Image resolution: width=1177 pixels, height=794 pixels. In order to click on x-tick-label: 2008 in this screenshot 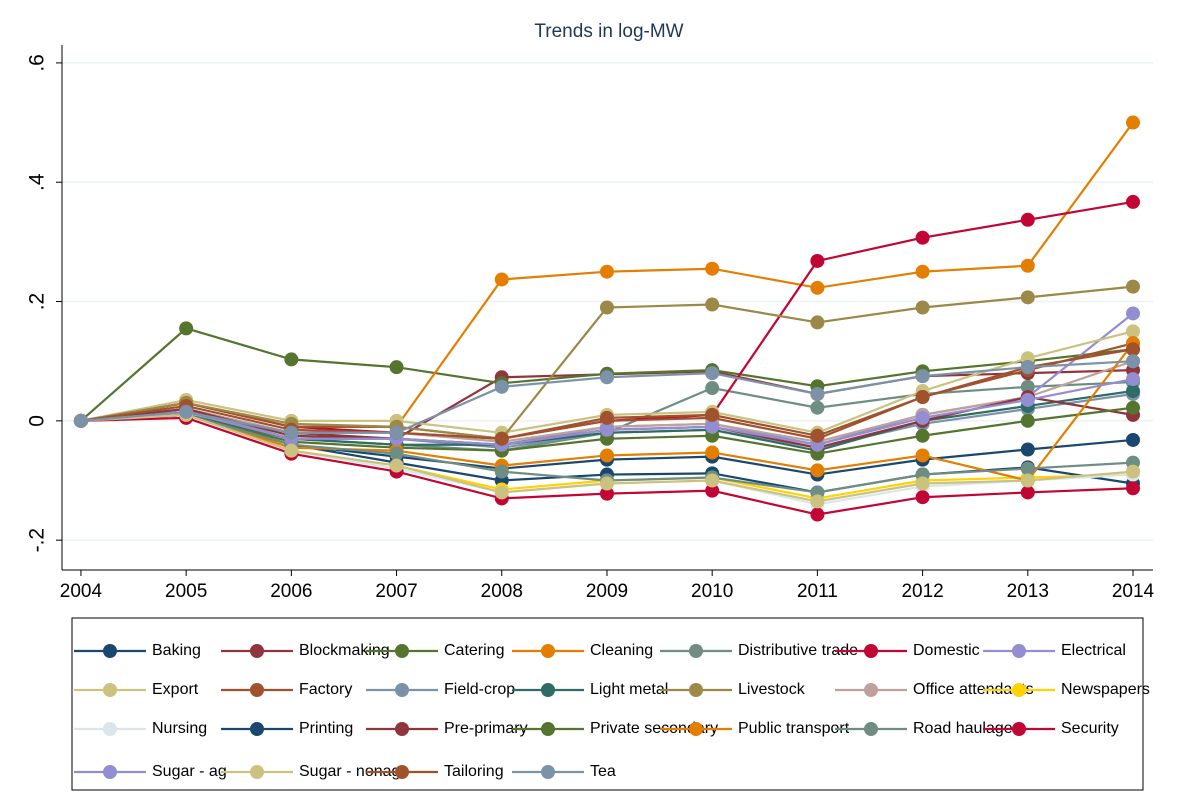, I will do `click(502, 591)`.